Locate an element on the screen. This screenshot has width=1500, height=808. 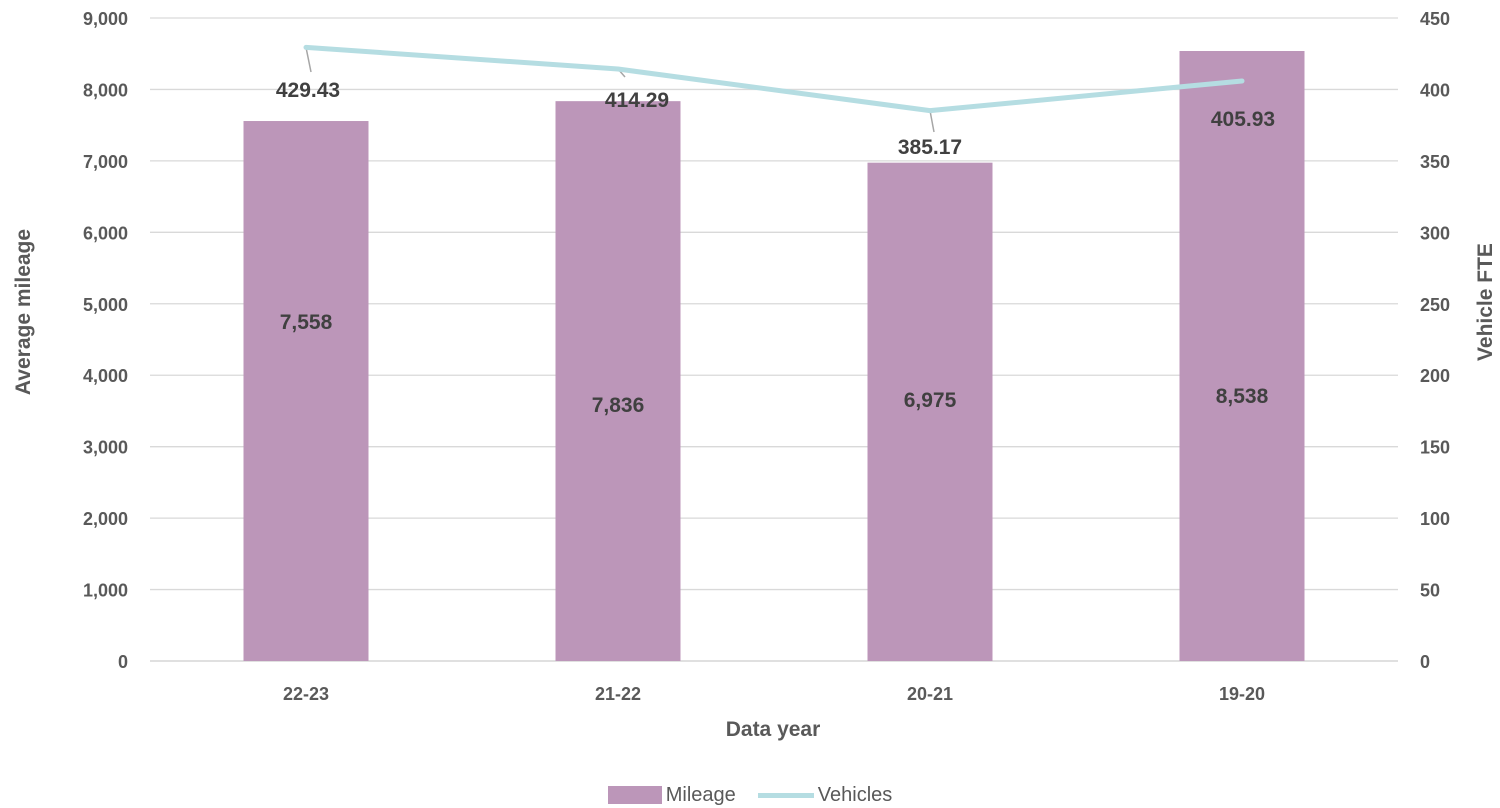
vehicles-series-line is located at coordinates (774, 79).